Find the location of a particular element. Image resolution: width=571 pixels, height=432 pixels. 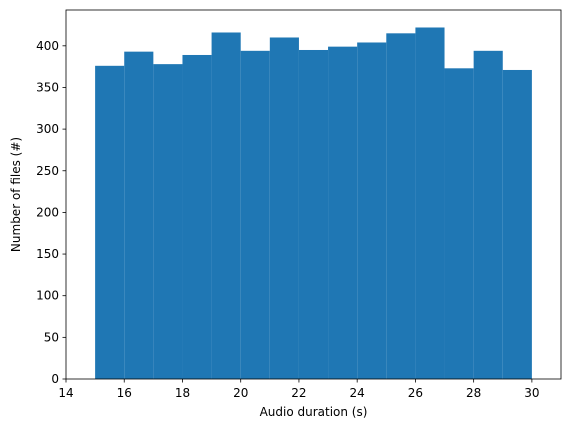

x-tick-label: 28 is located at coordinates (473, 393).